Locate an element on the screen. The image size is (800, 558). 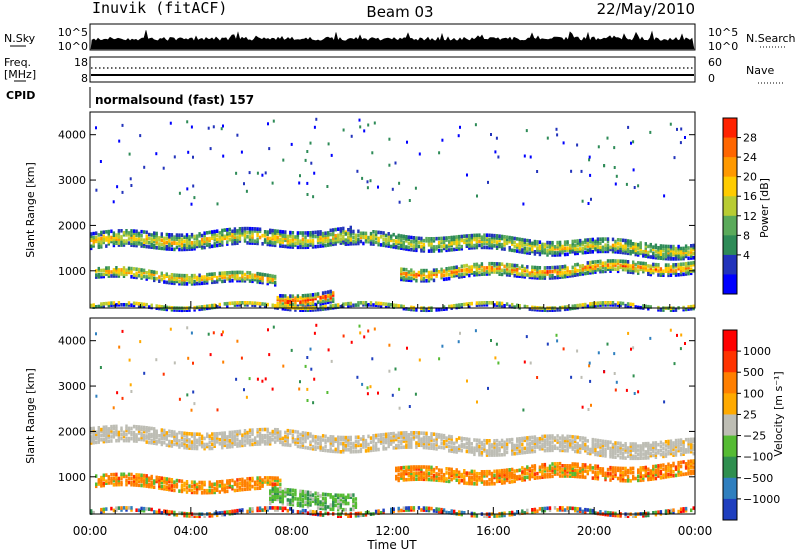
nsky-line is located at coordinates (392, 39).